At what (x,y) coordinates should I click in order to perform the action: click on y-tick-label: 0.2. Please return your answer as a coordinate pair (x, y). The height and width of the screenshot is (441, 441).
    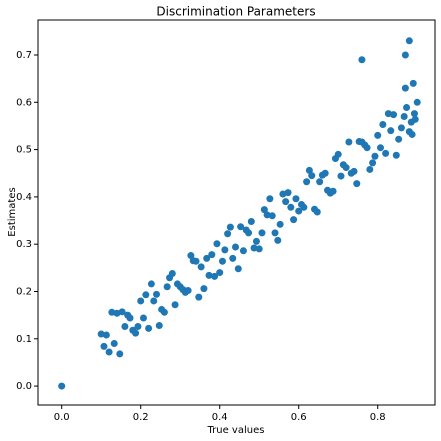
    Looking at the image, I should click on (24, 291).